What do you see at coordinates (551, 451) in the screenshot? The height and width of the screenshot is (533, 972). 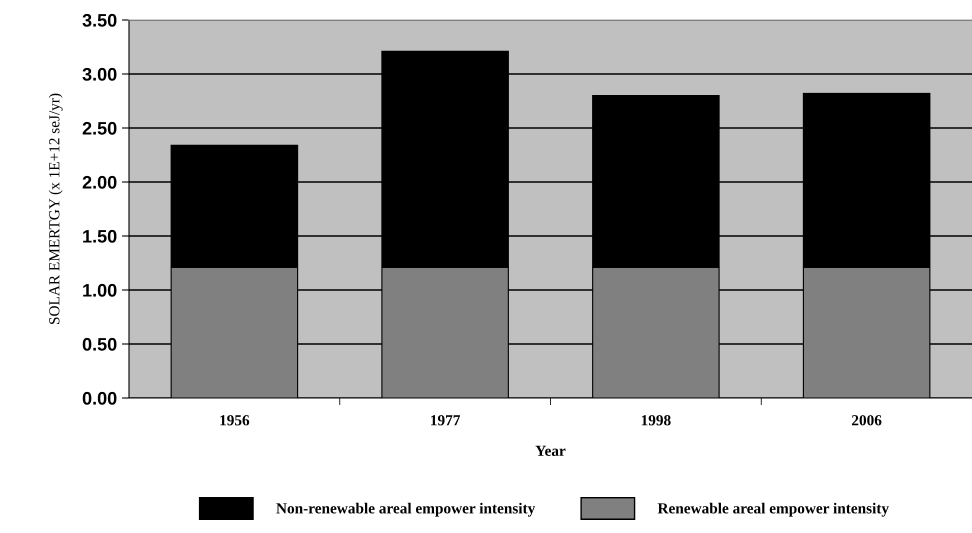 I see `x-axis-title: Year` at bounding box center [551, 451].